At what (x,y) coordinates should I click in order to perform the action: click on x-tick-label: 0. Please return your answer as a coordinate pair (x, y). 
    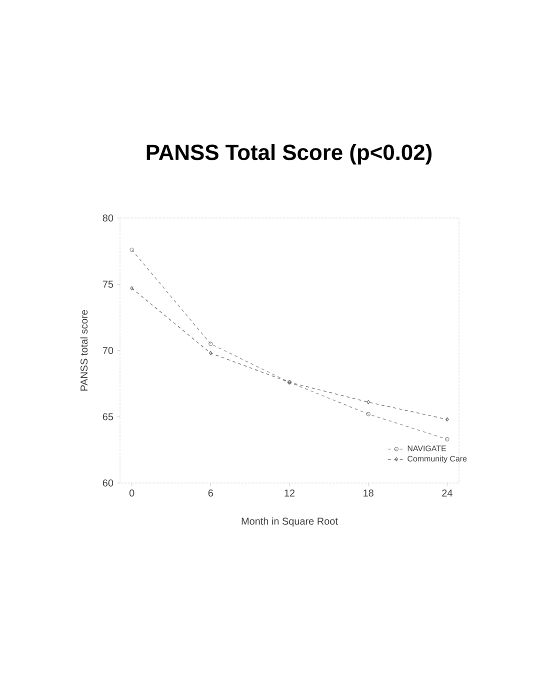
    Looking at the image, I should click on (131, 493).